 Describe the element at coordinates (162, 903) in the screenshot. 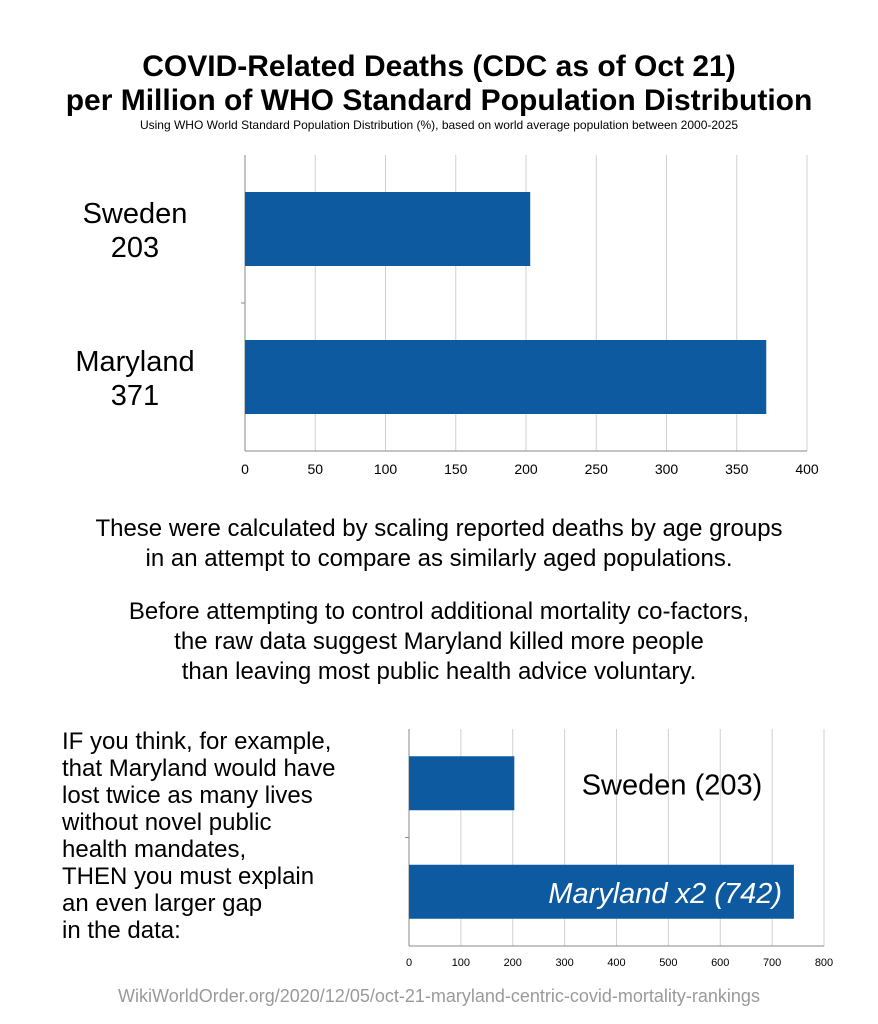

I see `note-line: an even larger gap` at that location.